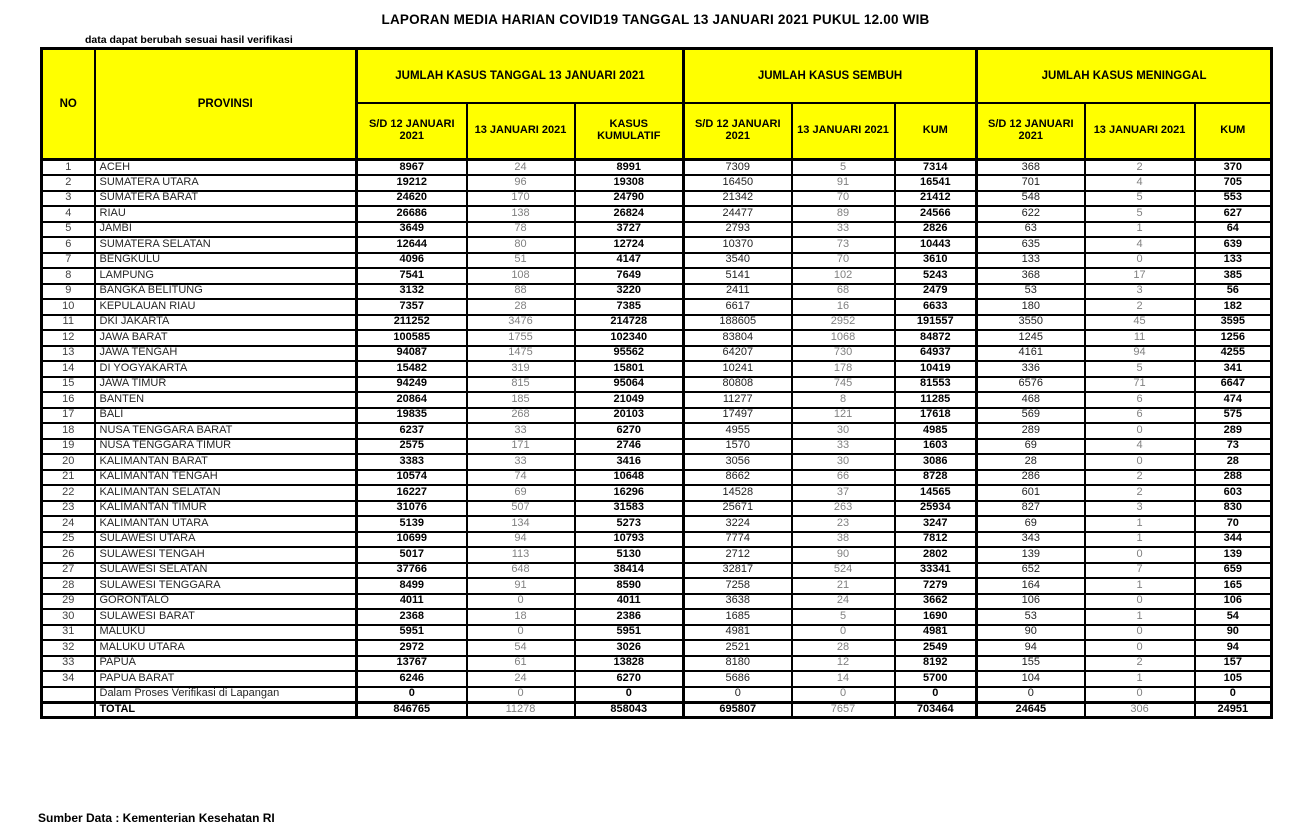 The image size is (1311, 837). Describe the element at coordinates (843, 276) in the screenshot. I see `cell-sembuh-13jan: 102` at that location.